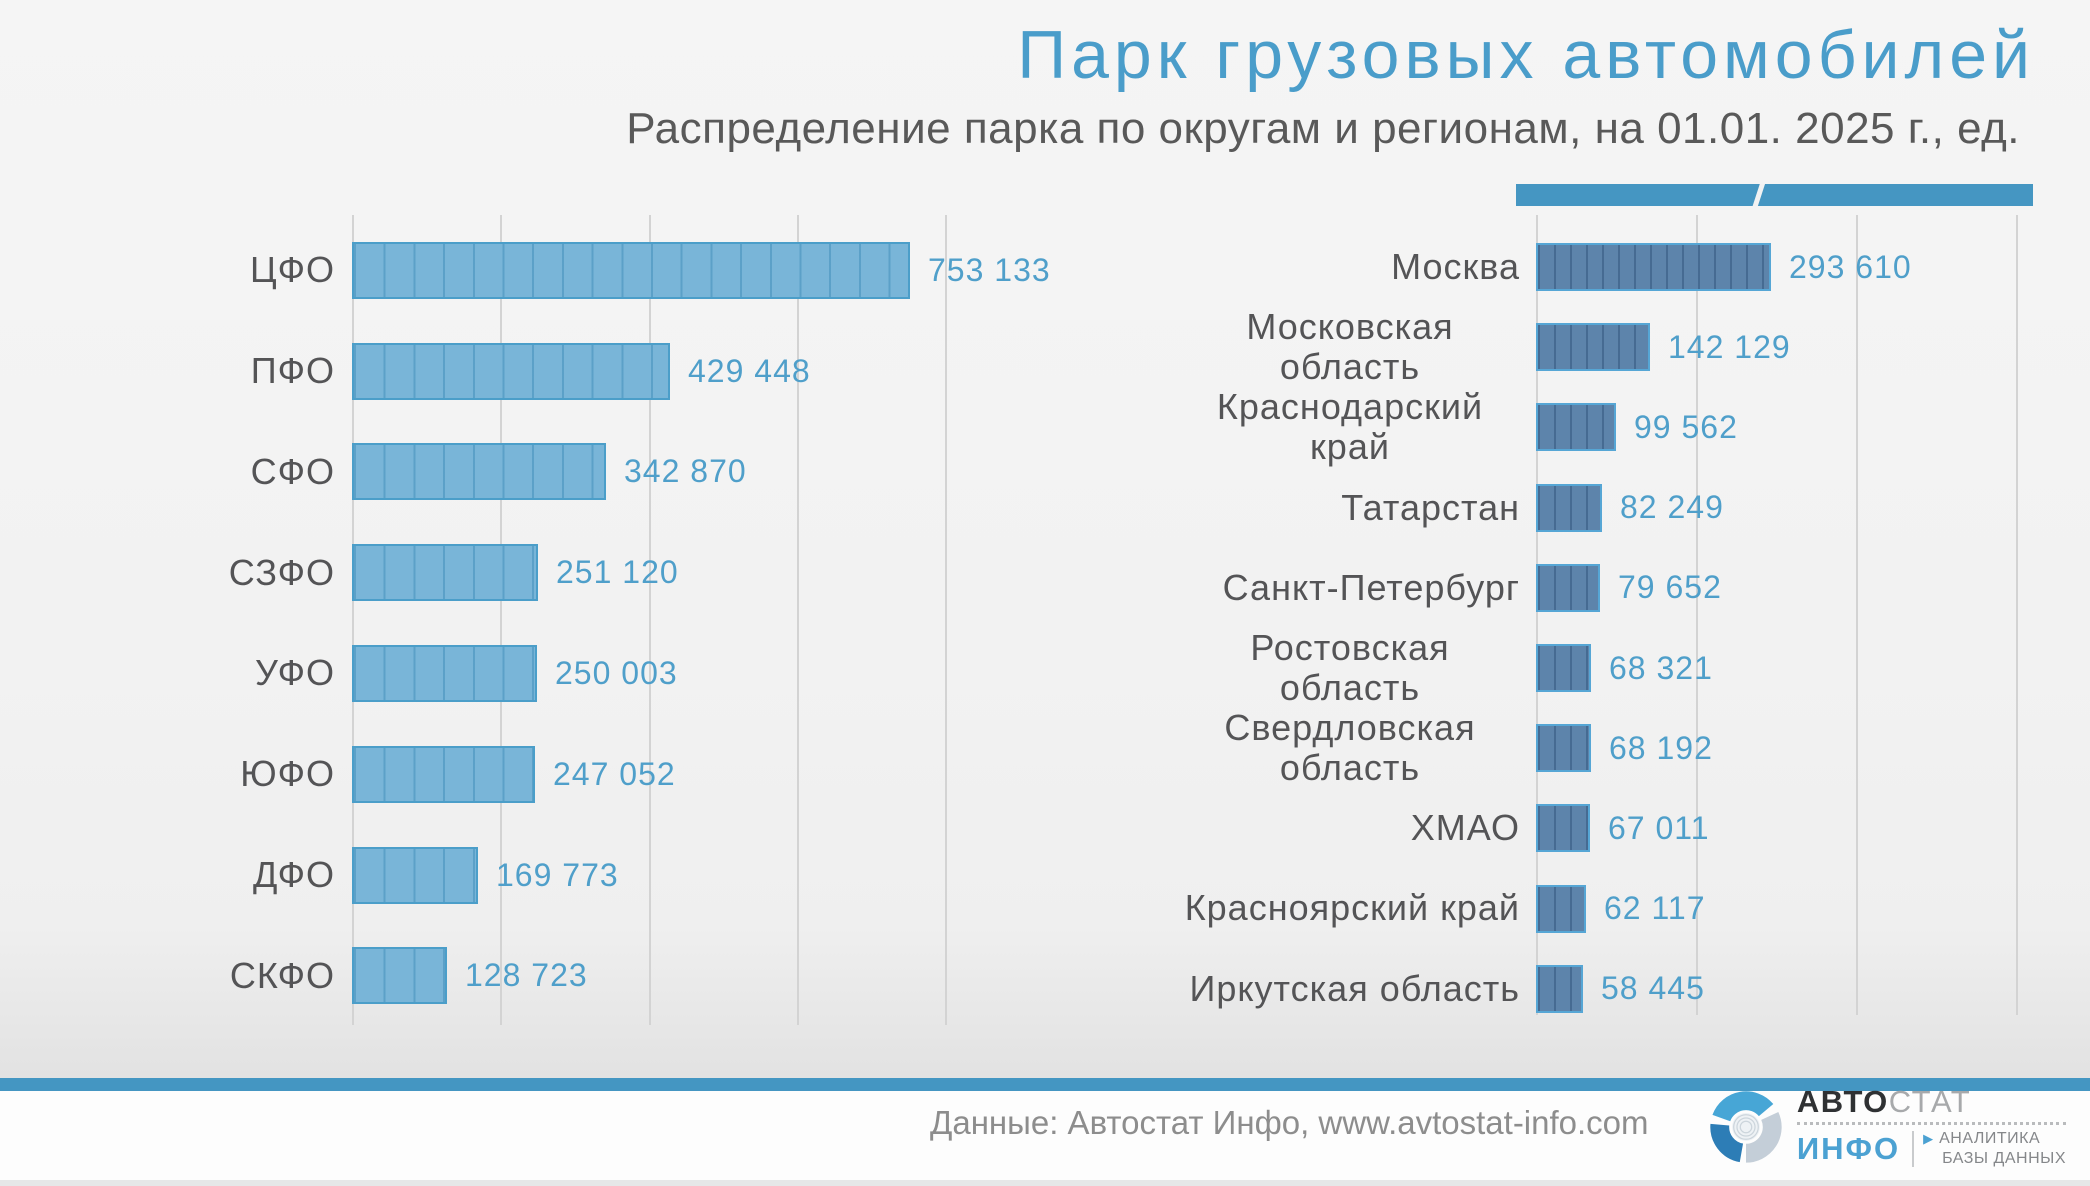 This screenshot has width=2090, height=1186. I want to click on bar-zone: 342 870, so click(549, 472).